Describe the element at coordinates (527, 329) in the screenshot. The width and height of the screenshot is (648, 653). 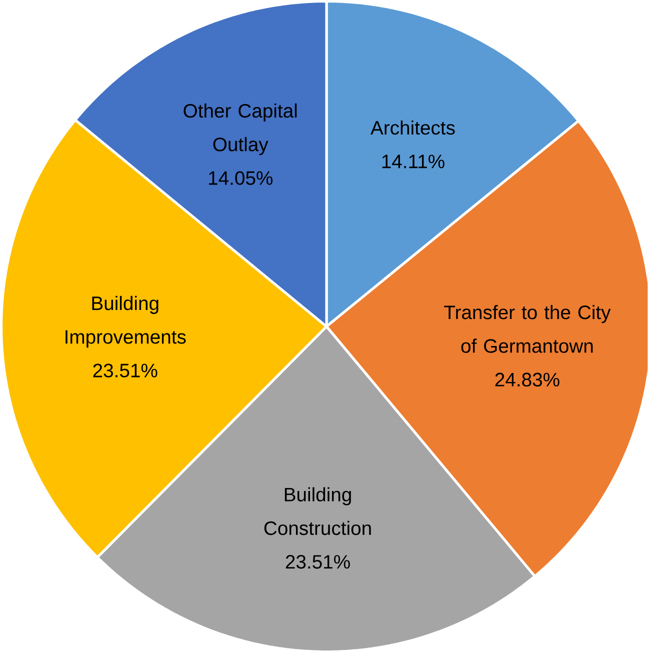
I see `slice-label: Transfer to the City of Germantown` at that location.